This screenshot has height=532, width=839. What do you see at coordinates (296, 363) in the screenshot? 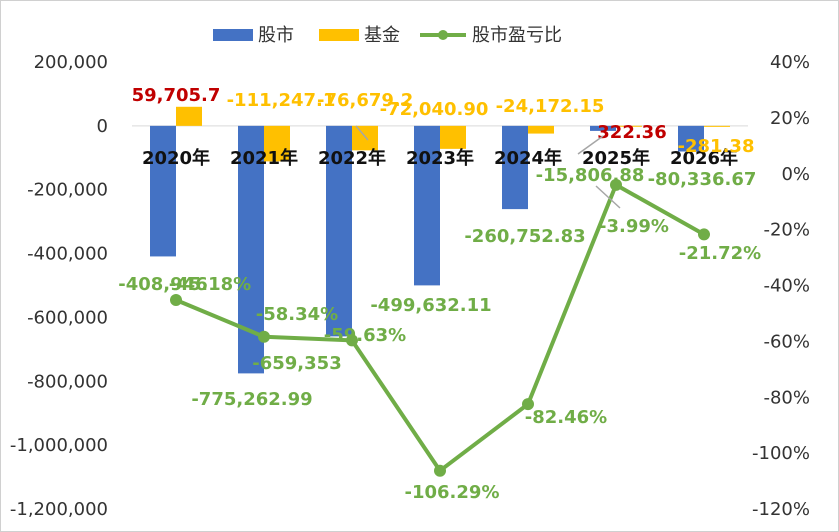
I see `data-label-stock: -659,353` at bounding box center [296, 363].